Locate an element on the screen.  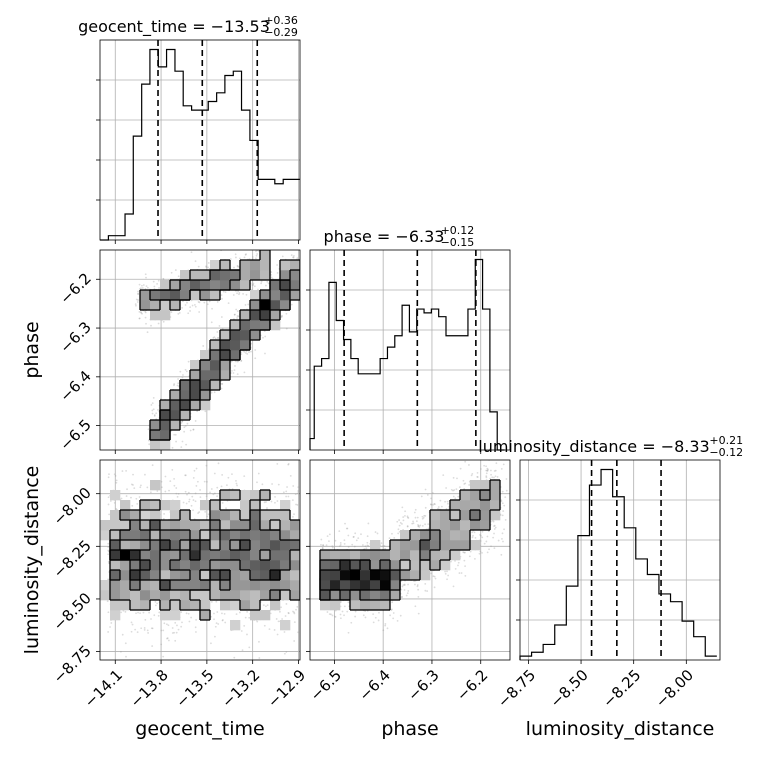
axes-geocent_time is located at coordinates (200, 140).